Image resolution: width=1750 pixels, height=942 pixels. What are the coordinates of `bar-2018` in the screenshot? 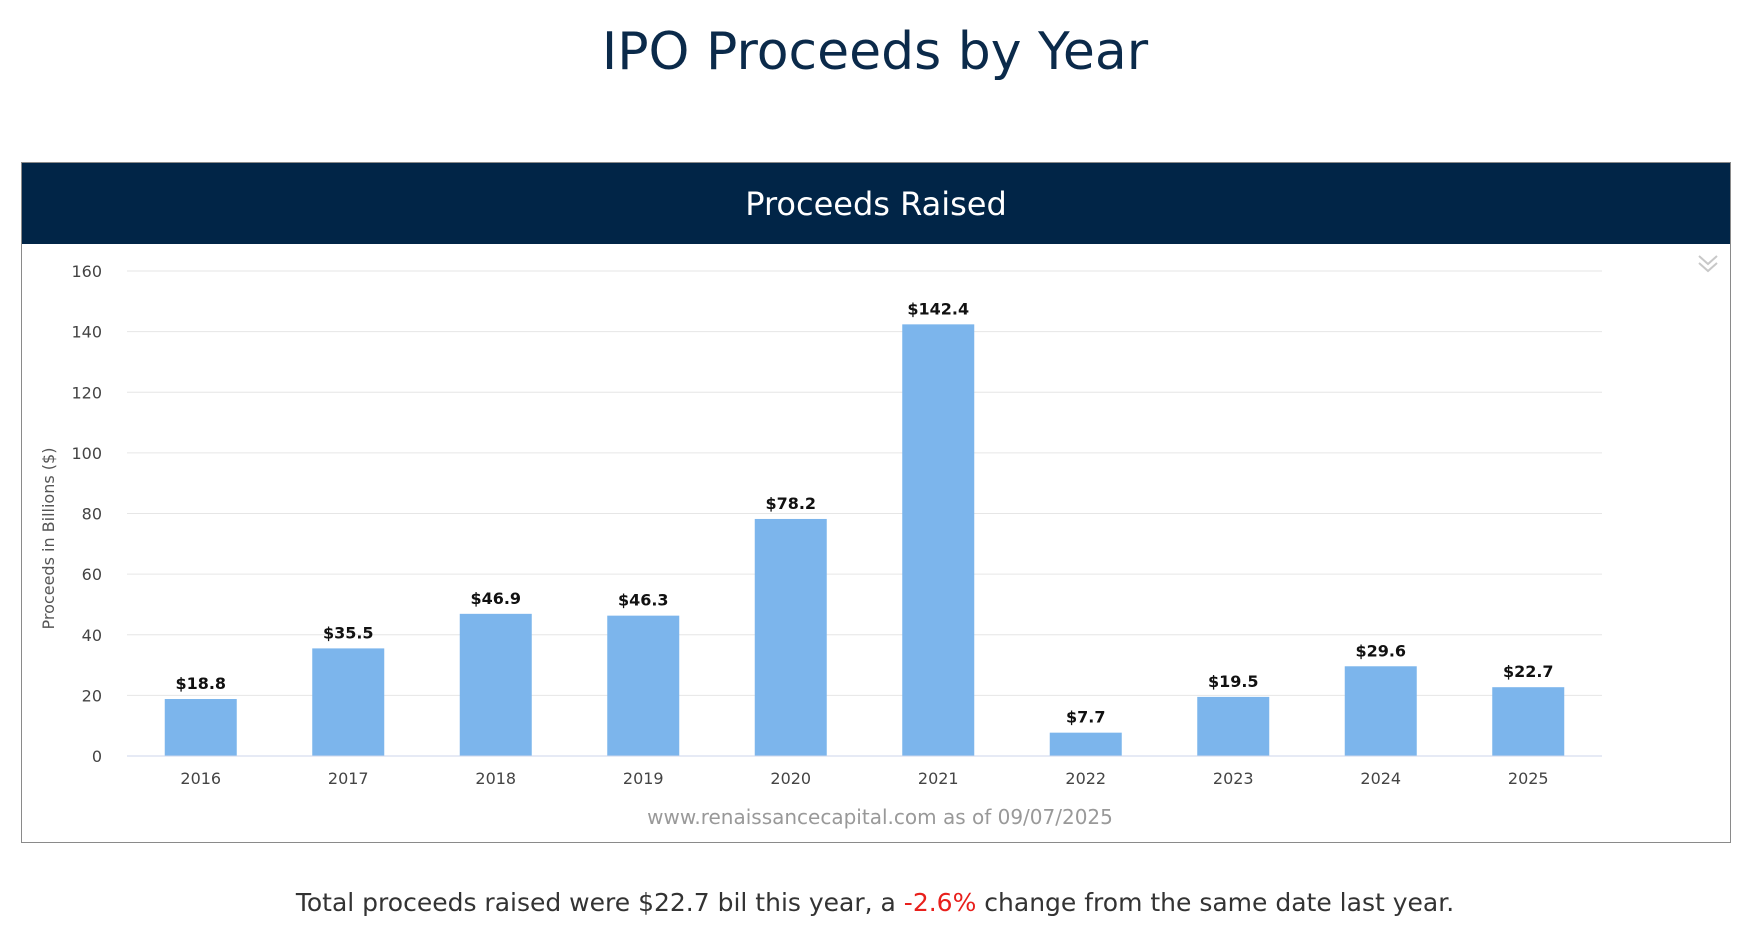 It's located at (495, 684).